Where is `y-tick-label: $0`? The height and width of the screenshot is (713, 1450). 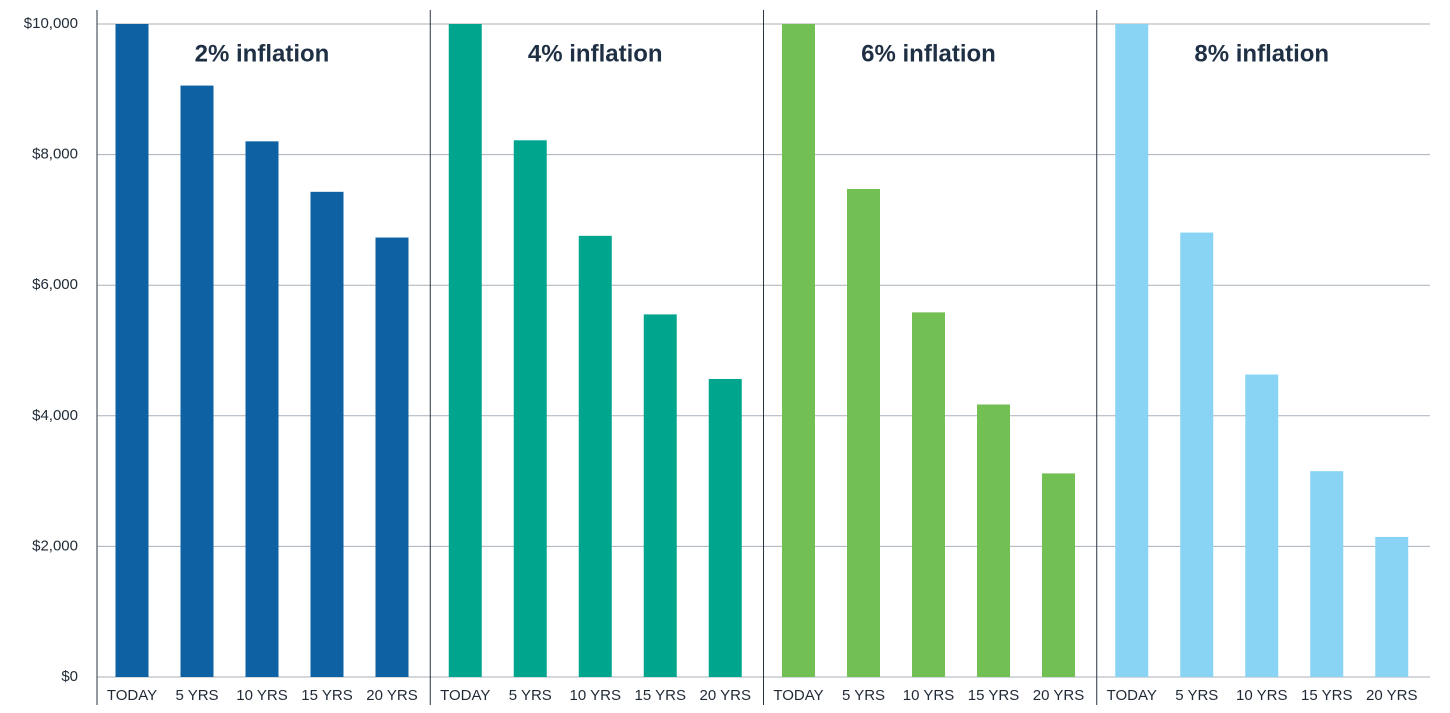 y-tick-label: $0 is located at coordinates (69, 676).